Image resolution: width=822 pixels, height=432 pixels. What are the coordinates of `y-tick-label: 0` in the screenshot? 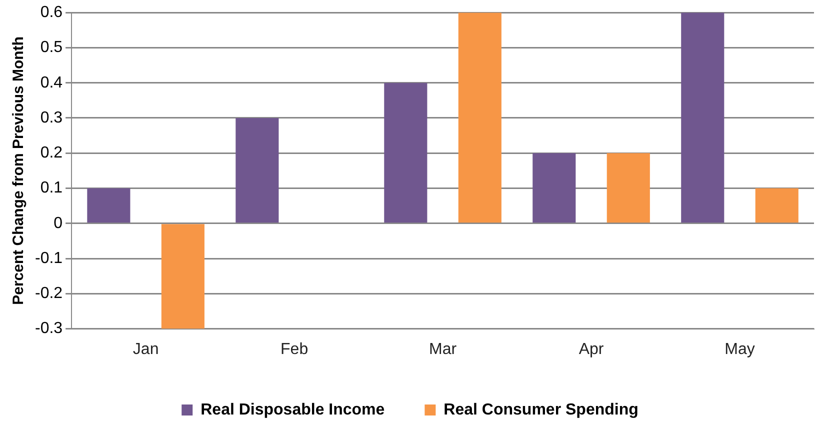 It's located at (58, 223).